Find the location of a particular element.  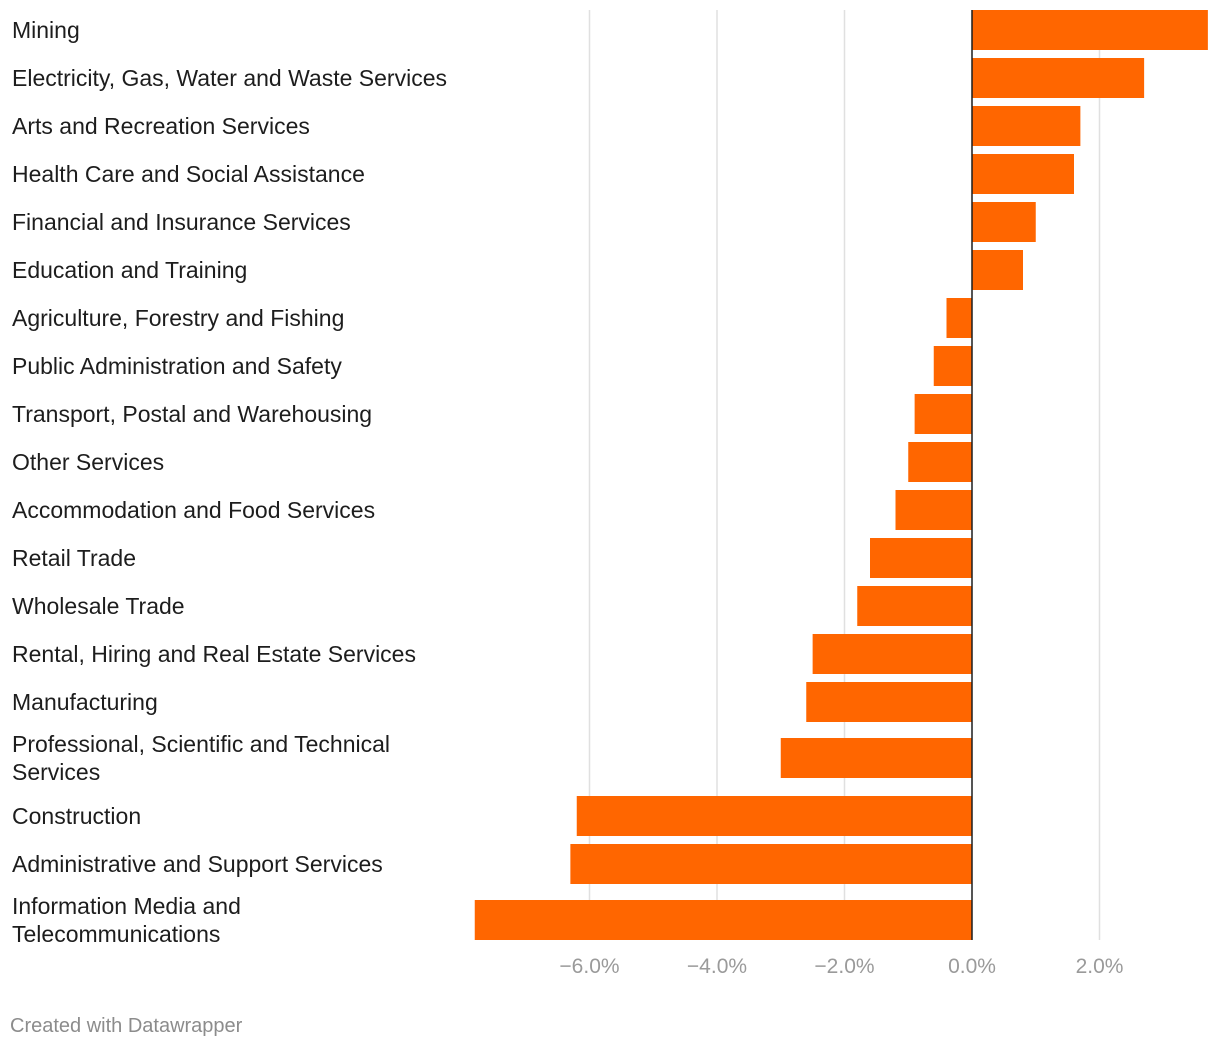

category-label: Arts and Recreation Services is located at coordinates (161, 126).